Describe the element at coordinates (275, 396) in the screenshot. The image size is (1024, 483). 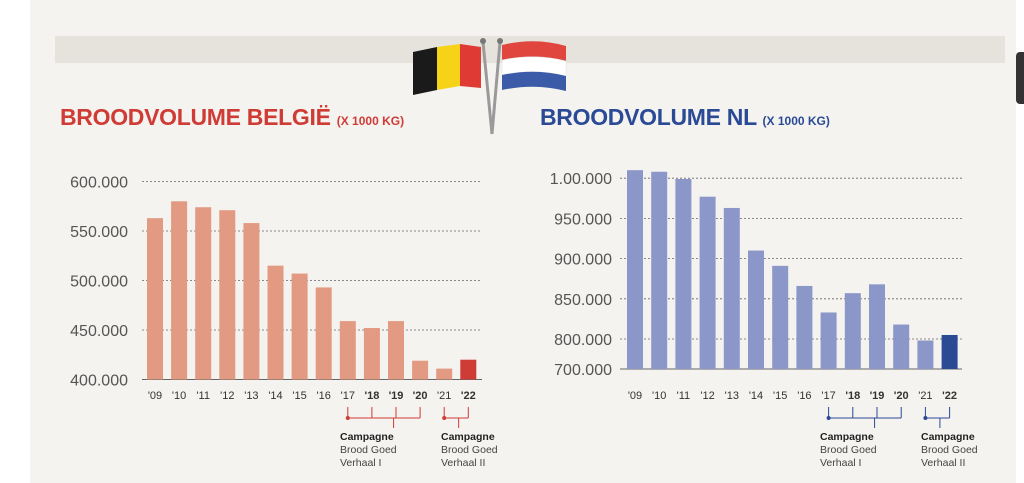
I see `be-x-tick-label: '14` at that location.